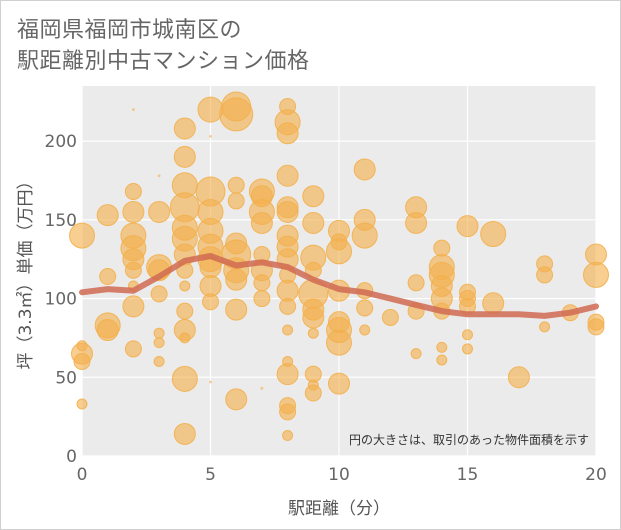 This screenshot has height=530, width=621. Describe the element at coordinates (82, 475) in the screenshot. I see `x-tick-label-0: 0` at that location.